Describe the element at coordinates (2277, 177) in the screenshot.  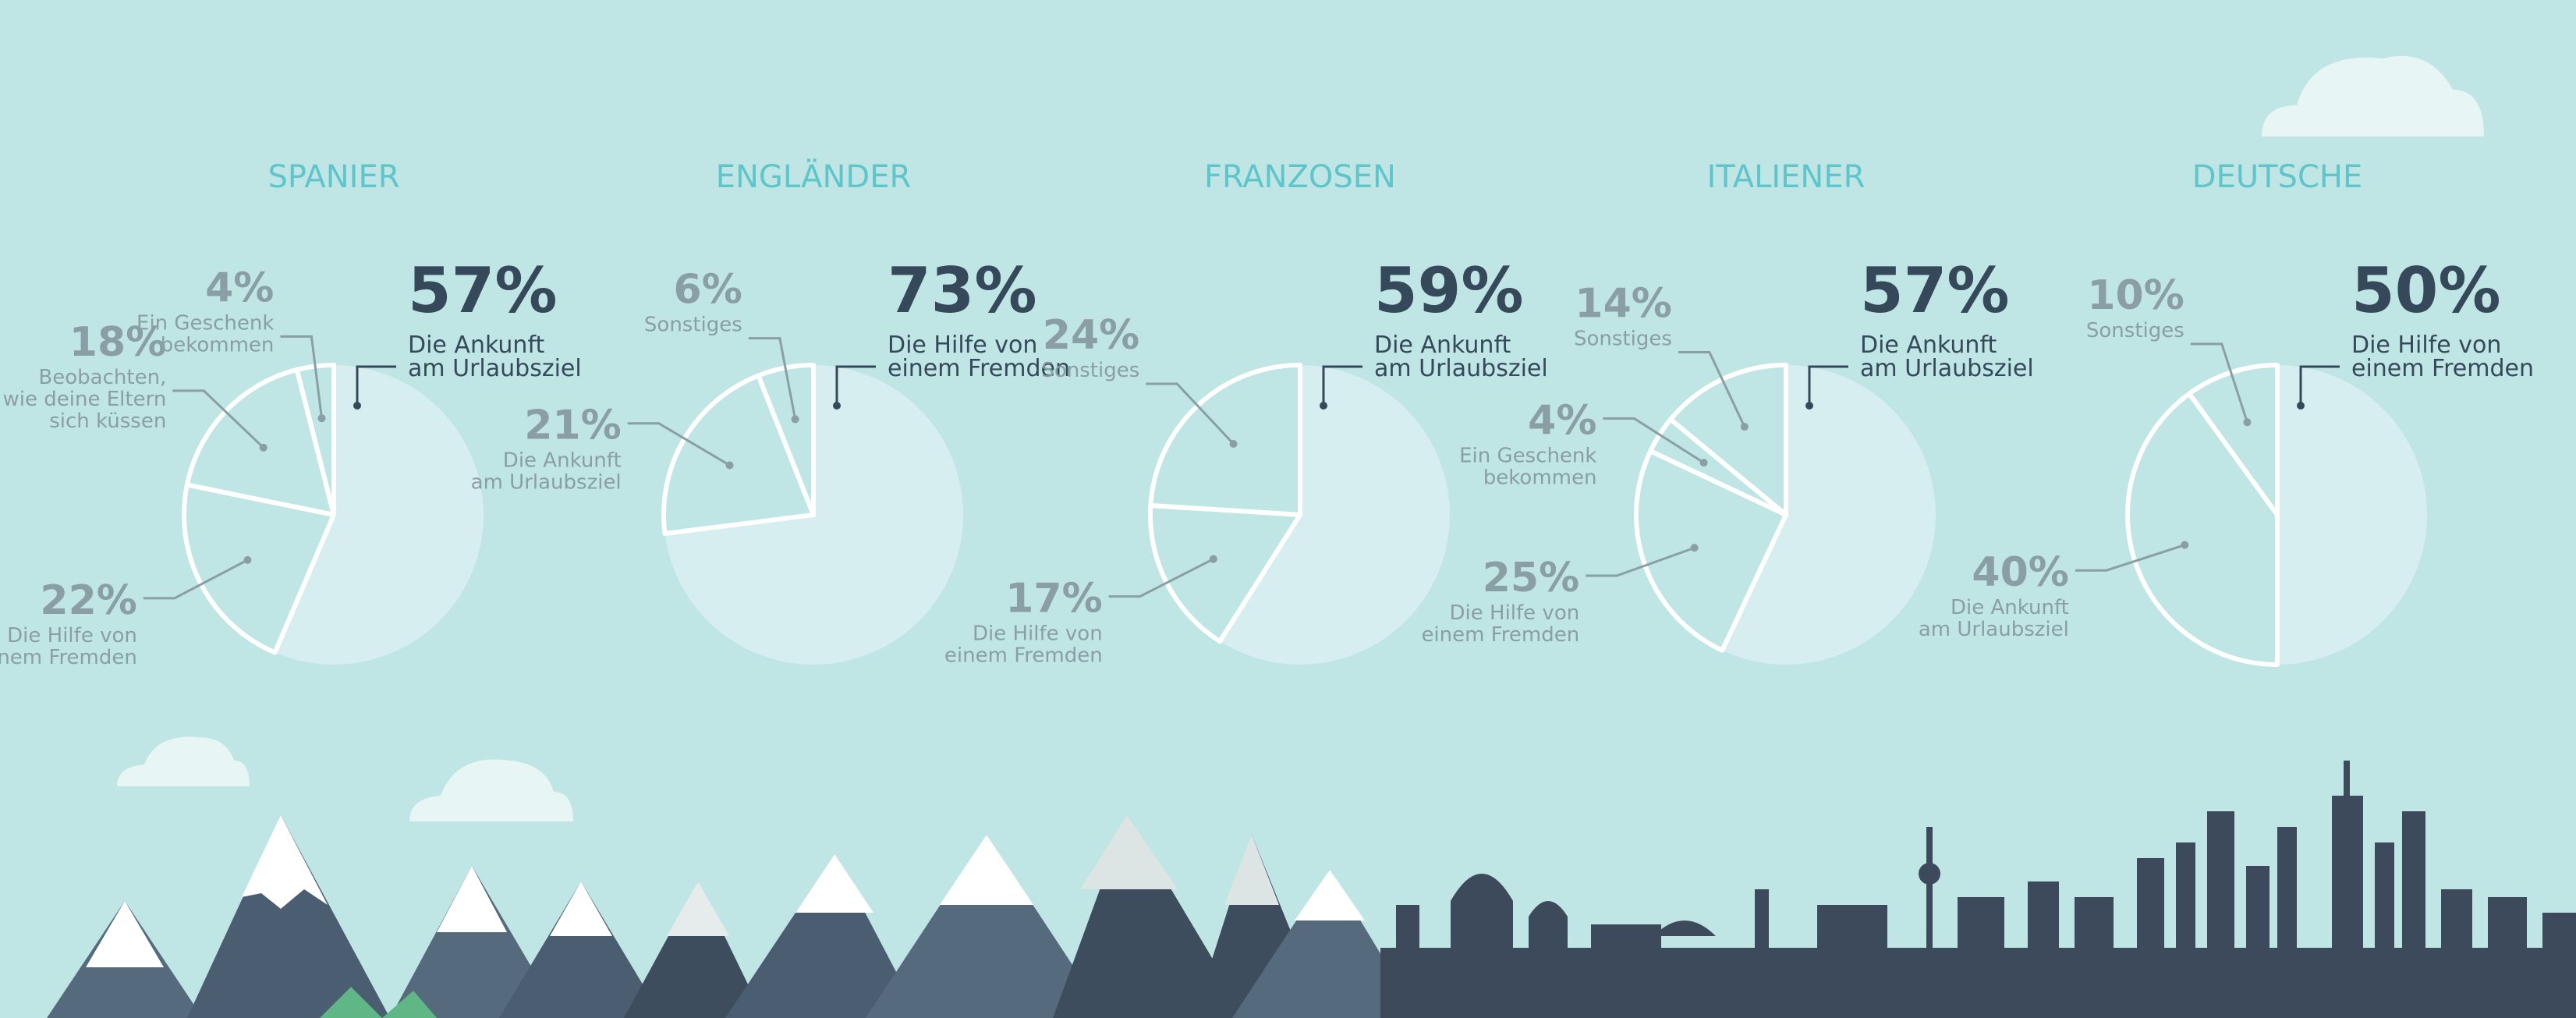
I see `chart-title: DEUTSCHE` at that location.